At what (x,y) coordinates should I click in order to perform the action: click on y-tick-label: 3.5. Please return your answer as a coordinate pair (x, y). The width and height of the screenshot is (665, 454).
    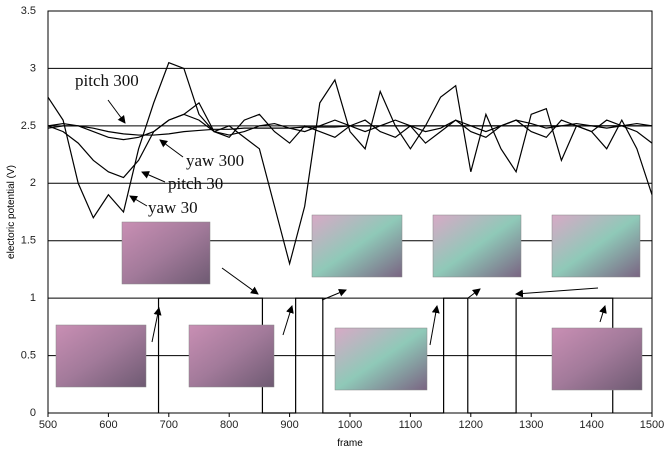
    Looking at the image, I should click on (28, 11).